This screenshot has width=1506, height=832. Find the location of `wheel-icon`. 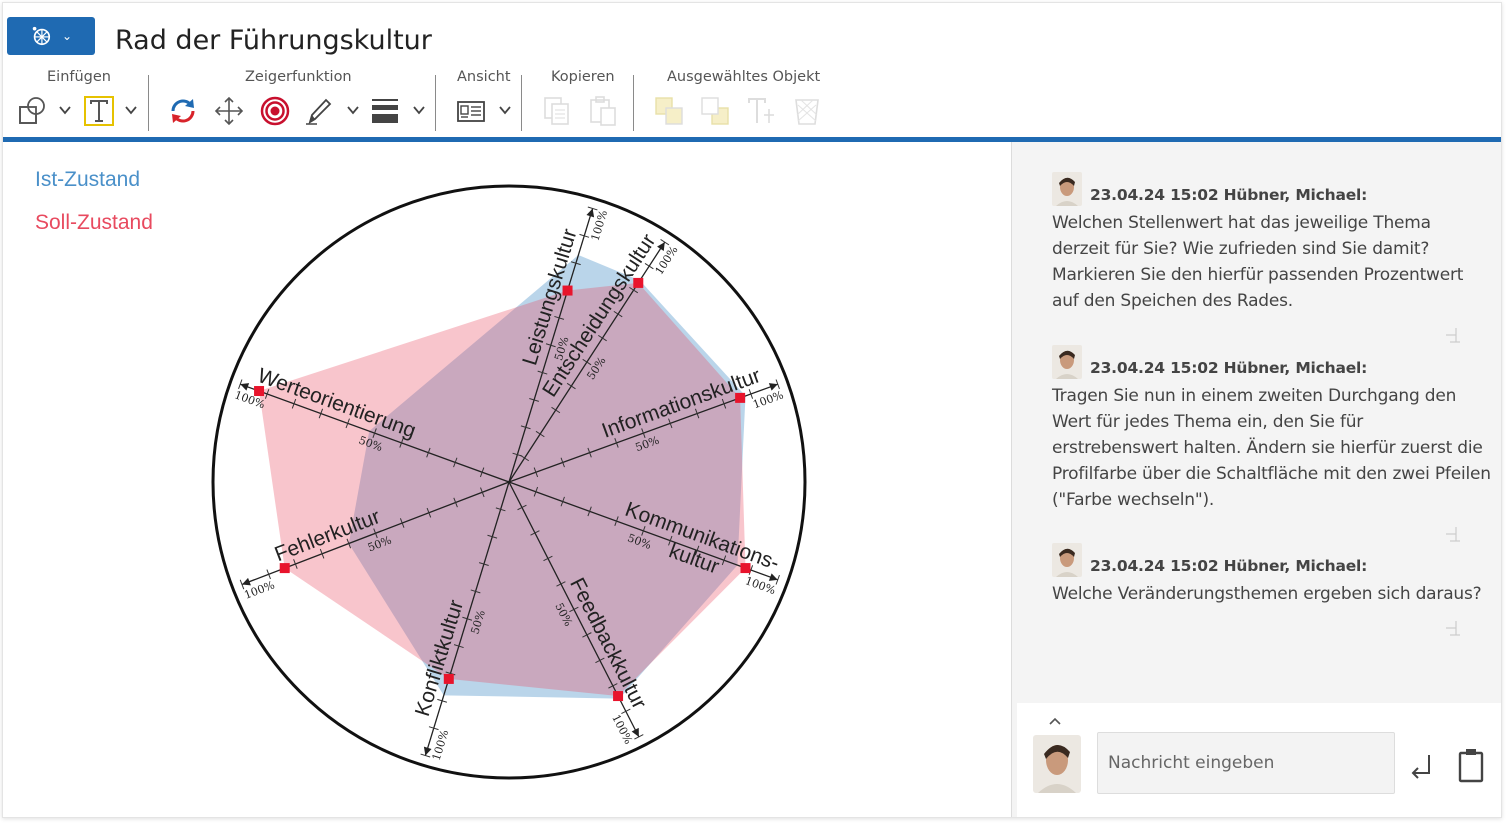

wheel-icon is located at coordinates (41, 36).